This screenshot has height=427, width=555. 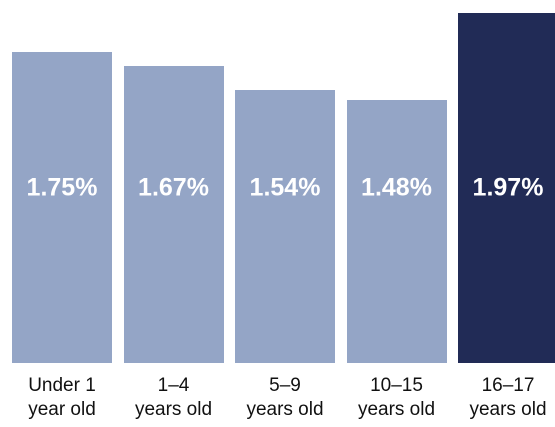 I want to click on category-label: Under 1 year old, so click(x=62, y=398).